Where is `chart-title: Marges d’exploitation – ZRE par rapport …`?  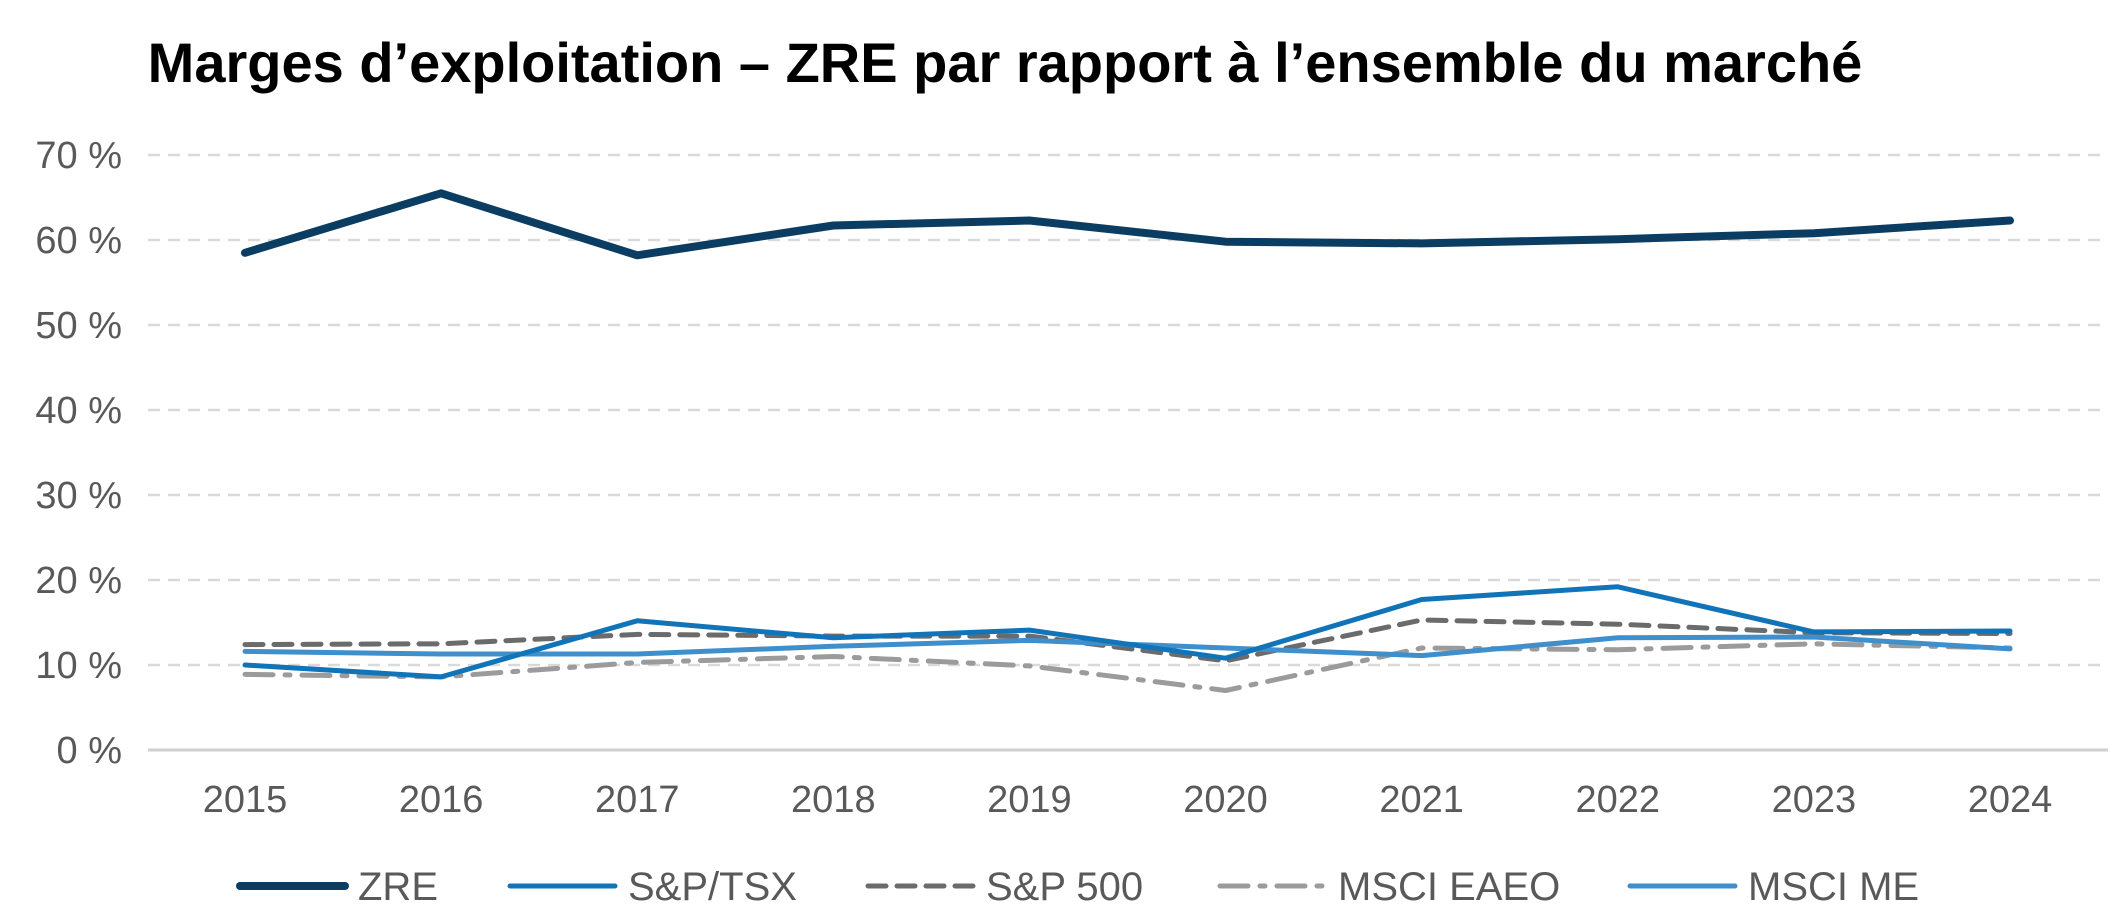 chart-title: Marges d’exploitation – ZRE par rapport … is located at coordinates (1005, 62).